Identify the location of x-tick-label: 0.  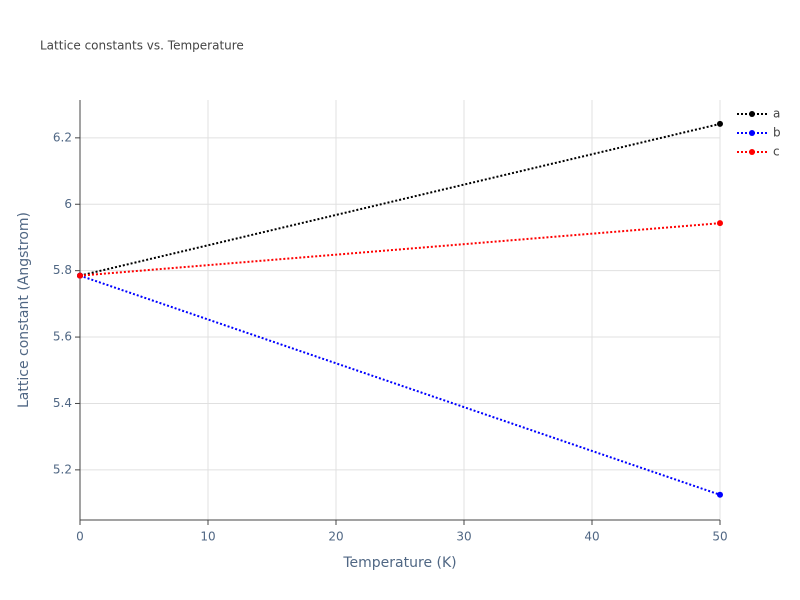
(80, 537).